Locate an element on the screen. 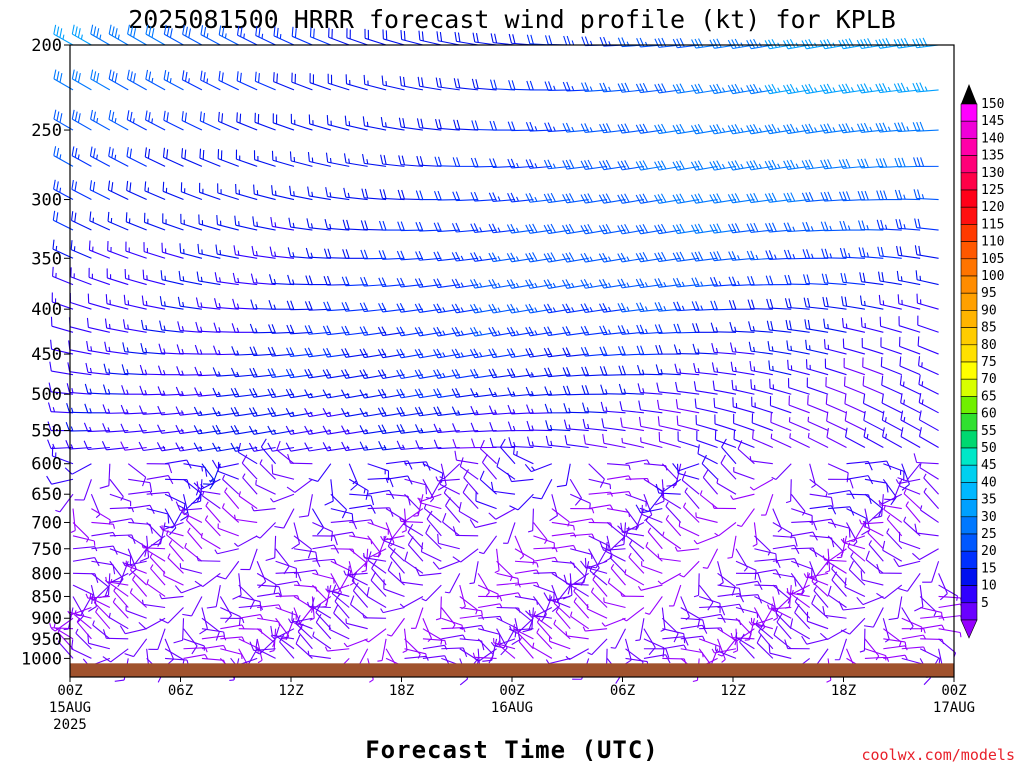 Image resolution: width=1024 pixels, height=768 pixels. y-tick-label: 850 is located at coordinates (46, 597).